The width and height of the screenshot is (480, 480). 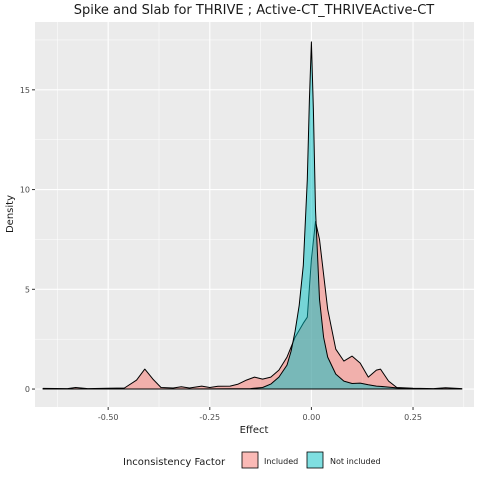 What do you see at coordinates (281, 461) in the screenshot?
I see `legend-label-included: Included` at bounding box center [281, 461].